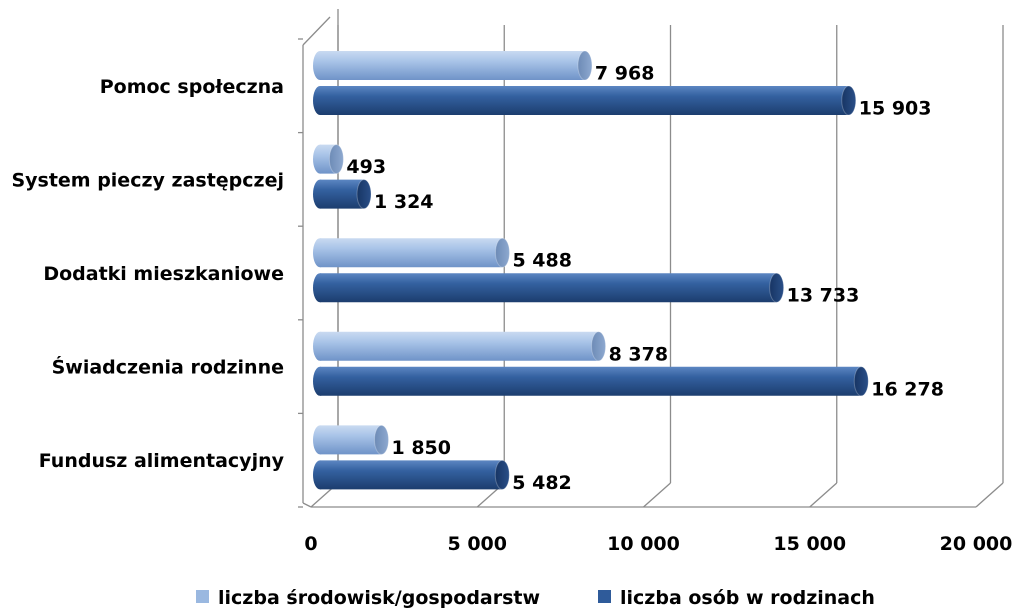 This screenshot has height=614, width=1013. What do you see at coordinates (809, 544) in the screenshot?
I see `x-tick-label: 15 000` at bounding box center [809, 544].